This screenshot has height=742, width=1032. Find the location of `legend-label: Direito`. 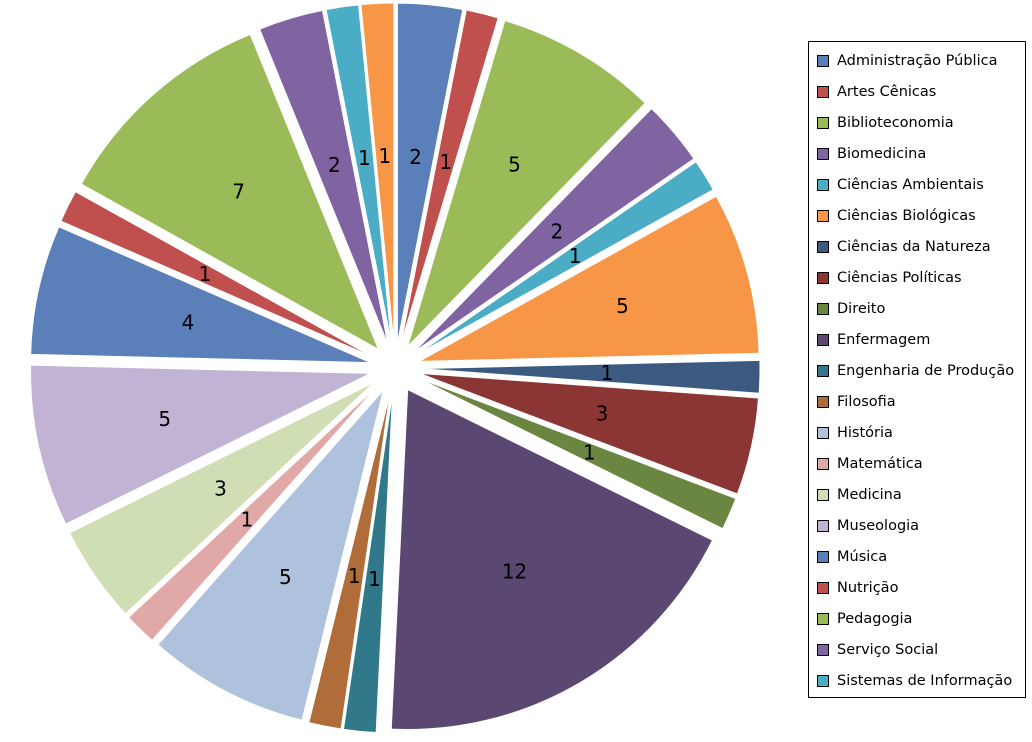

legend-label: Direito is located at coordinates (861, 308).